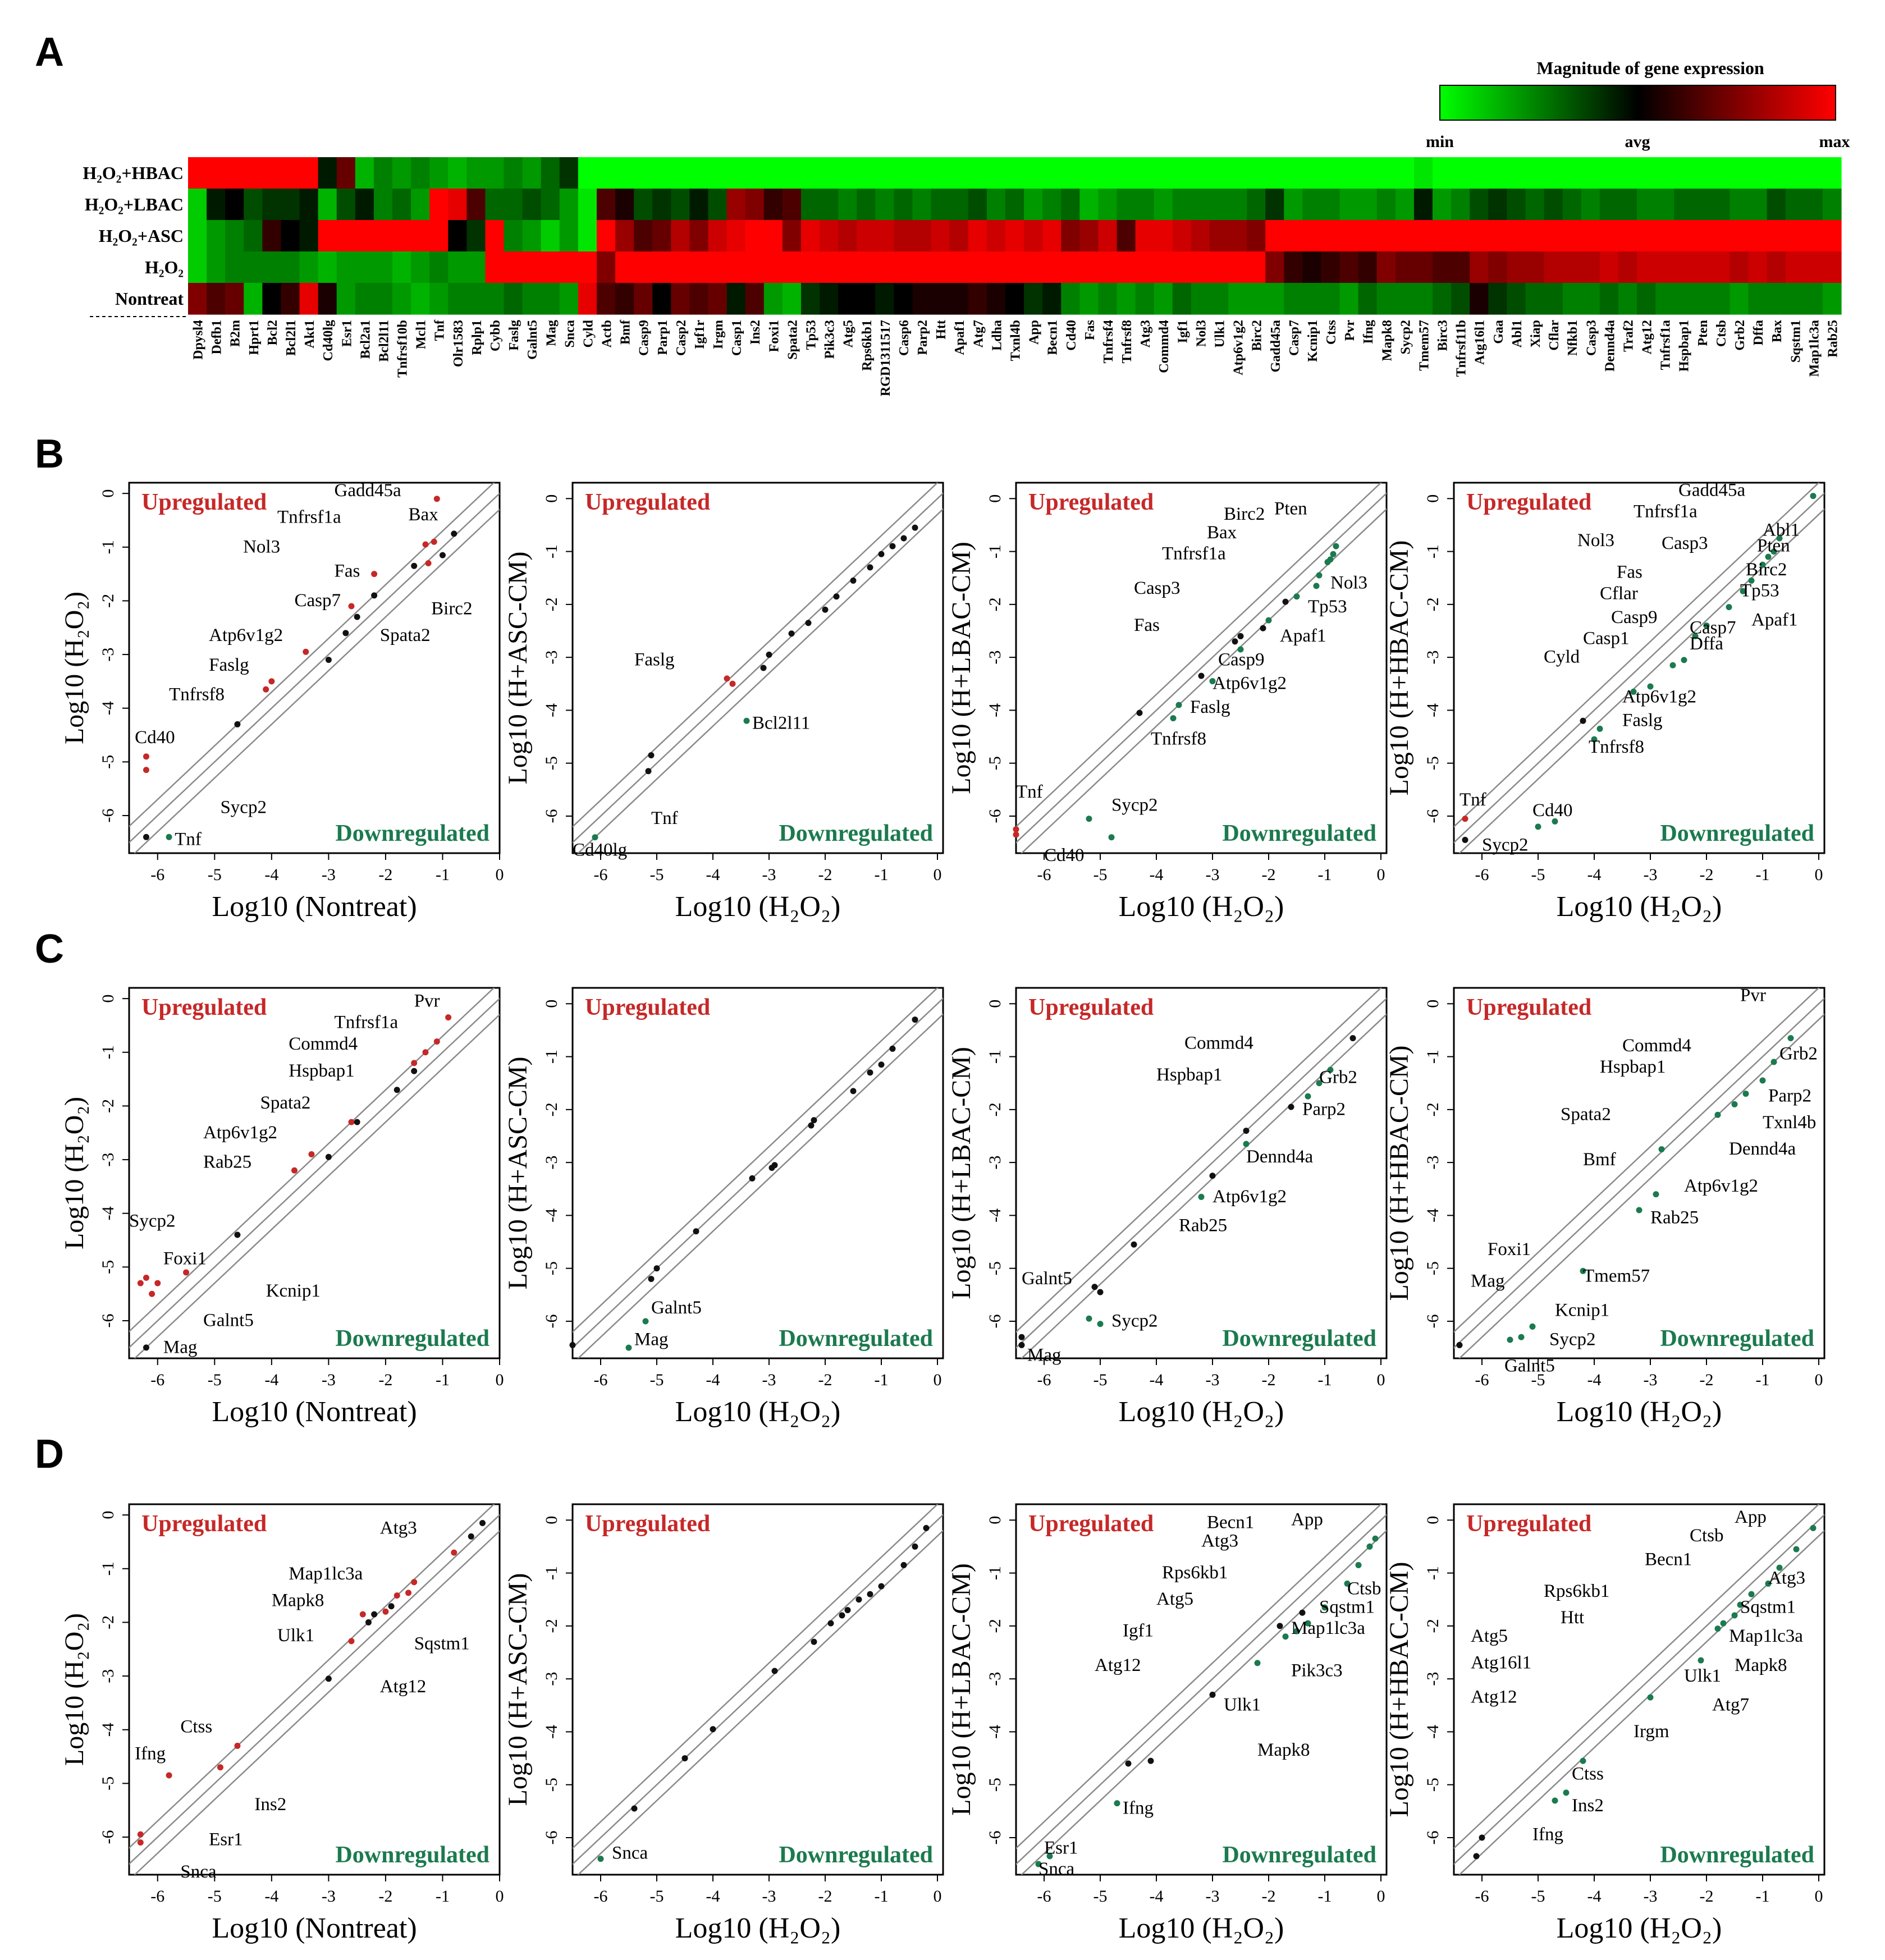 The width and height of the screenshot is (1885, 1960). I want to click on y-tick-label: -1, so click(1433, 551).